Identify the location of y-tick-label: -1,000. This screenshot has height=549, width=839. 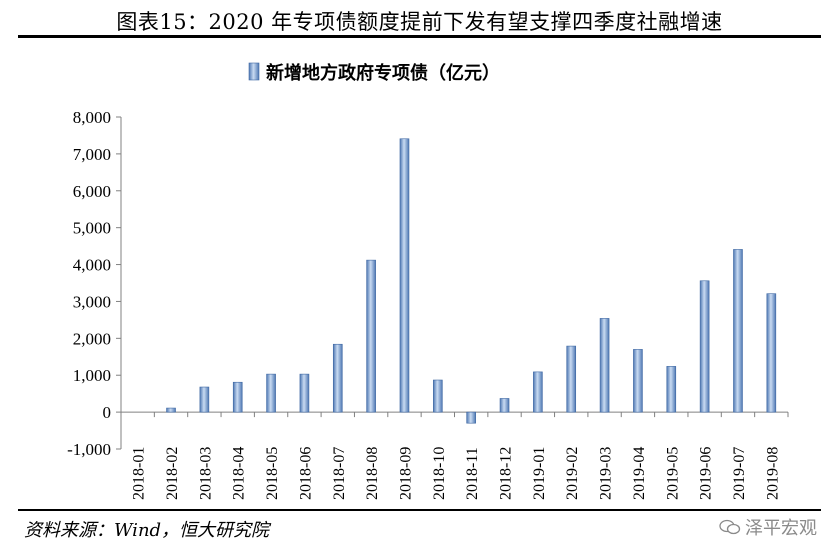
(89, 449).